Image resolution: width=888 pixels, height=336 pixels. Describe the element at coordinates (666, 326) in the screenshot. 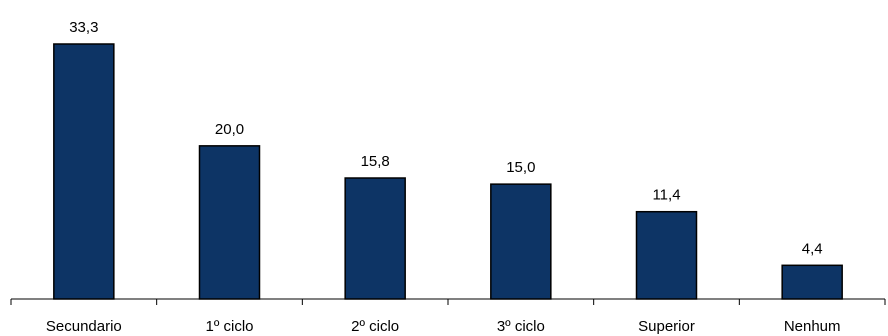

I see `category-label: Superior` at that location.